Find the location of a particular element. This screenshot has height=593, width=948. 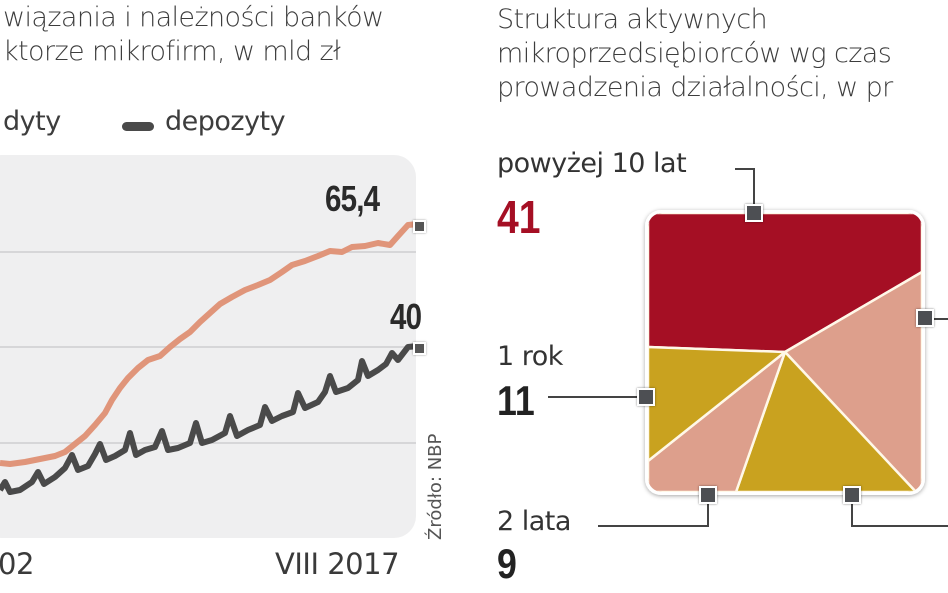

source-note: Źródło: NBP is located at coordinates (435, 486).